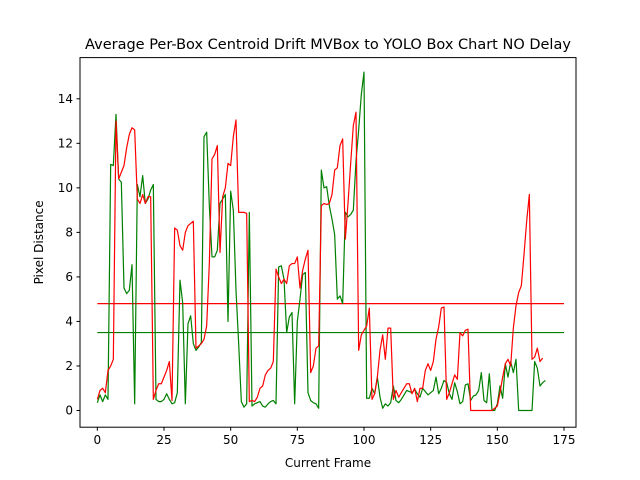 Image resolution: width=640 pixels, height=480 pixels. Describe the element at coordinates (69, 366) in the screenshot. I see `y-tick-label: 2` at that location.